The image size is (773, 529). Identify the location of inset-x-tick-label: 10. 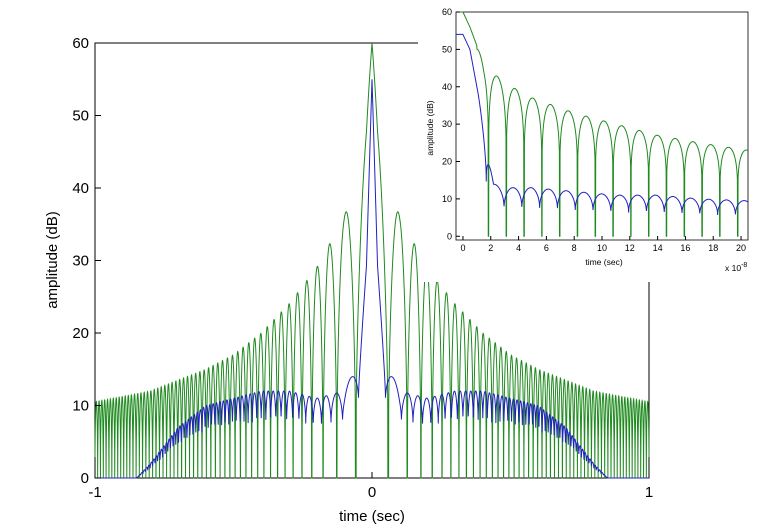
(602, 248).